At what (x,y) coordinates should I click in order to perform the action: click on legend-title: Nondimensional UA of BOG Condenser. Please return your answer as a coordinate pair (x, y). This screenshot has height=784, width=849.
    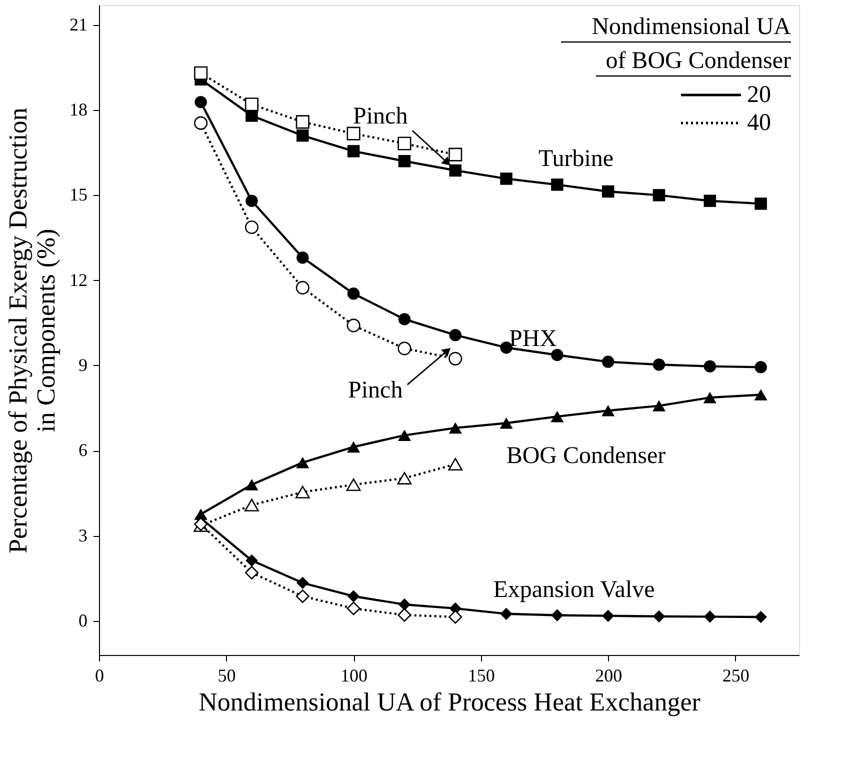
    Looking at the image, I should click on (692, 44).